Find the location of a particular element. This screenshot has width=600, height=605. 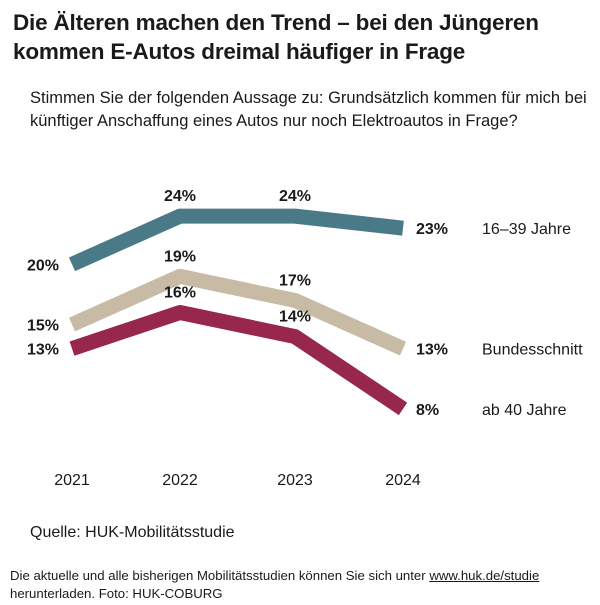

data-label-bundesschnitt-2024: 13% is located at coordinates (432, 350).